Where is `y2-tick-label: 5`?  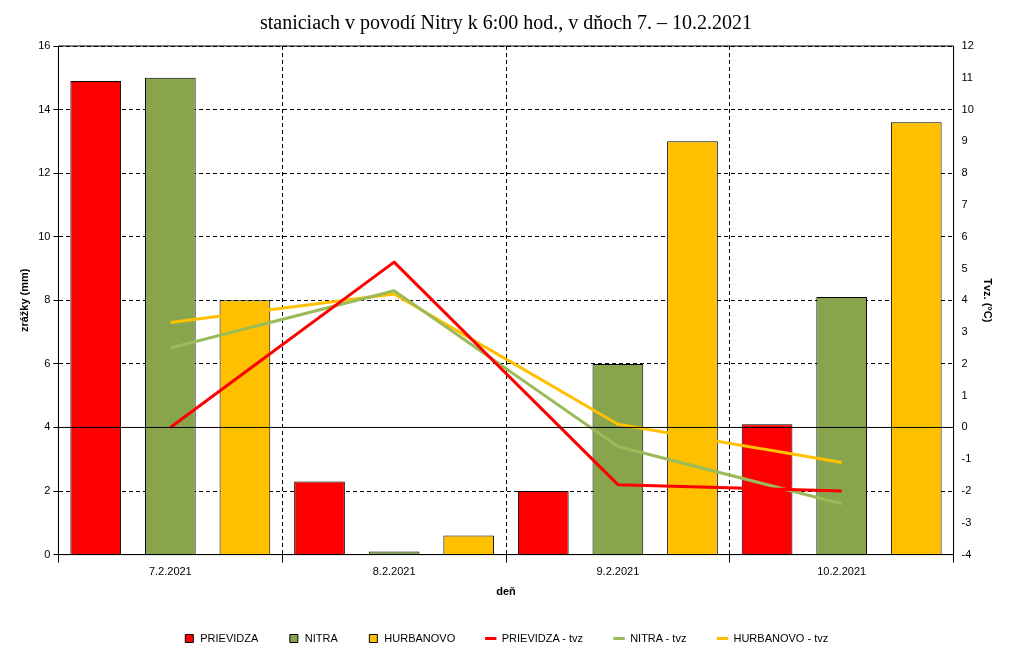 y2-tick-label: 5 is located at coordinates (964, 267).